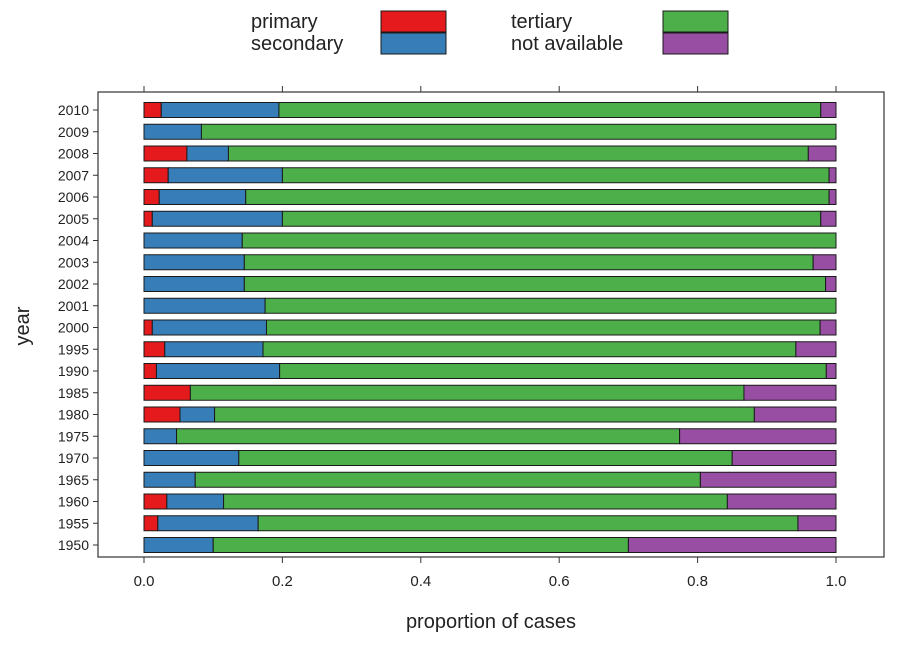 This screenshot has width=916, height=650. What do you see at coordinates (160, 436) in the screenshot?
I see `bar-1975-secondary` at bounding box center [160, 436].